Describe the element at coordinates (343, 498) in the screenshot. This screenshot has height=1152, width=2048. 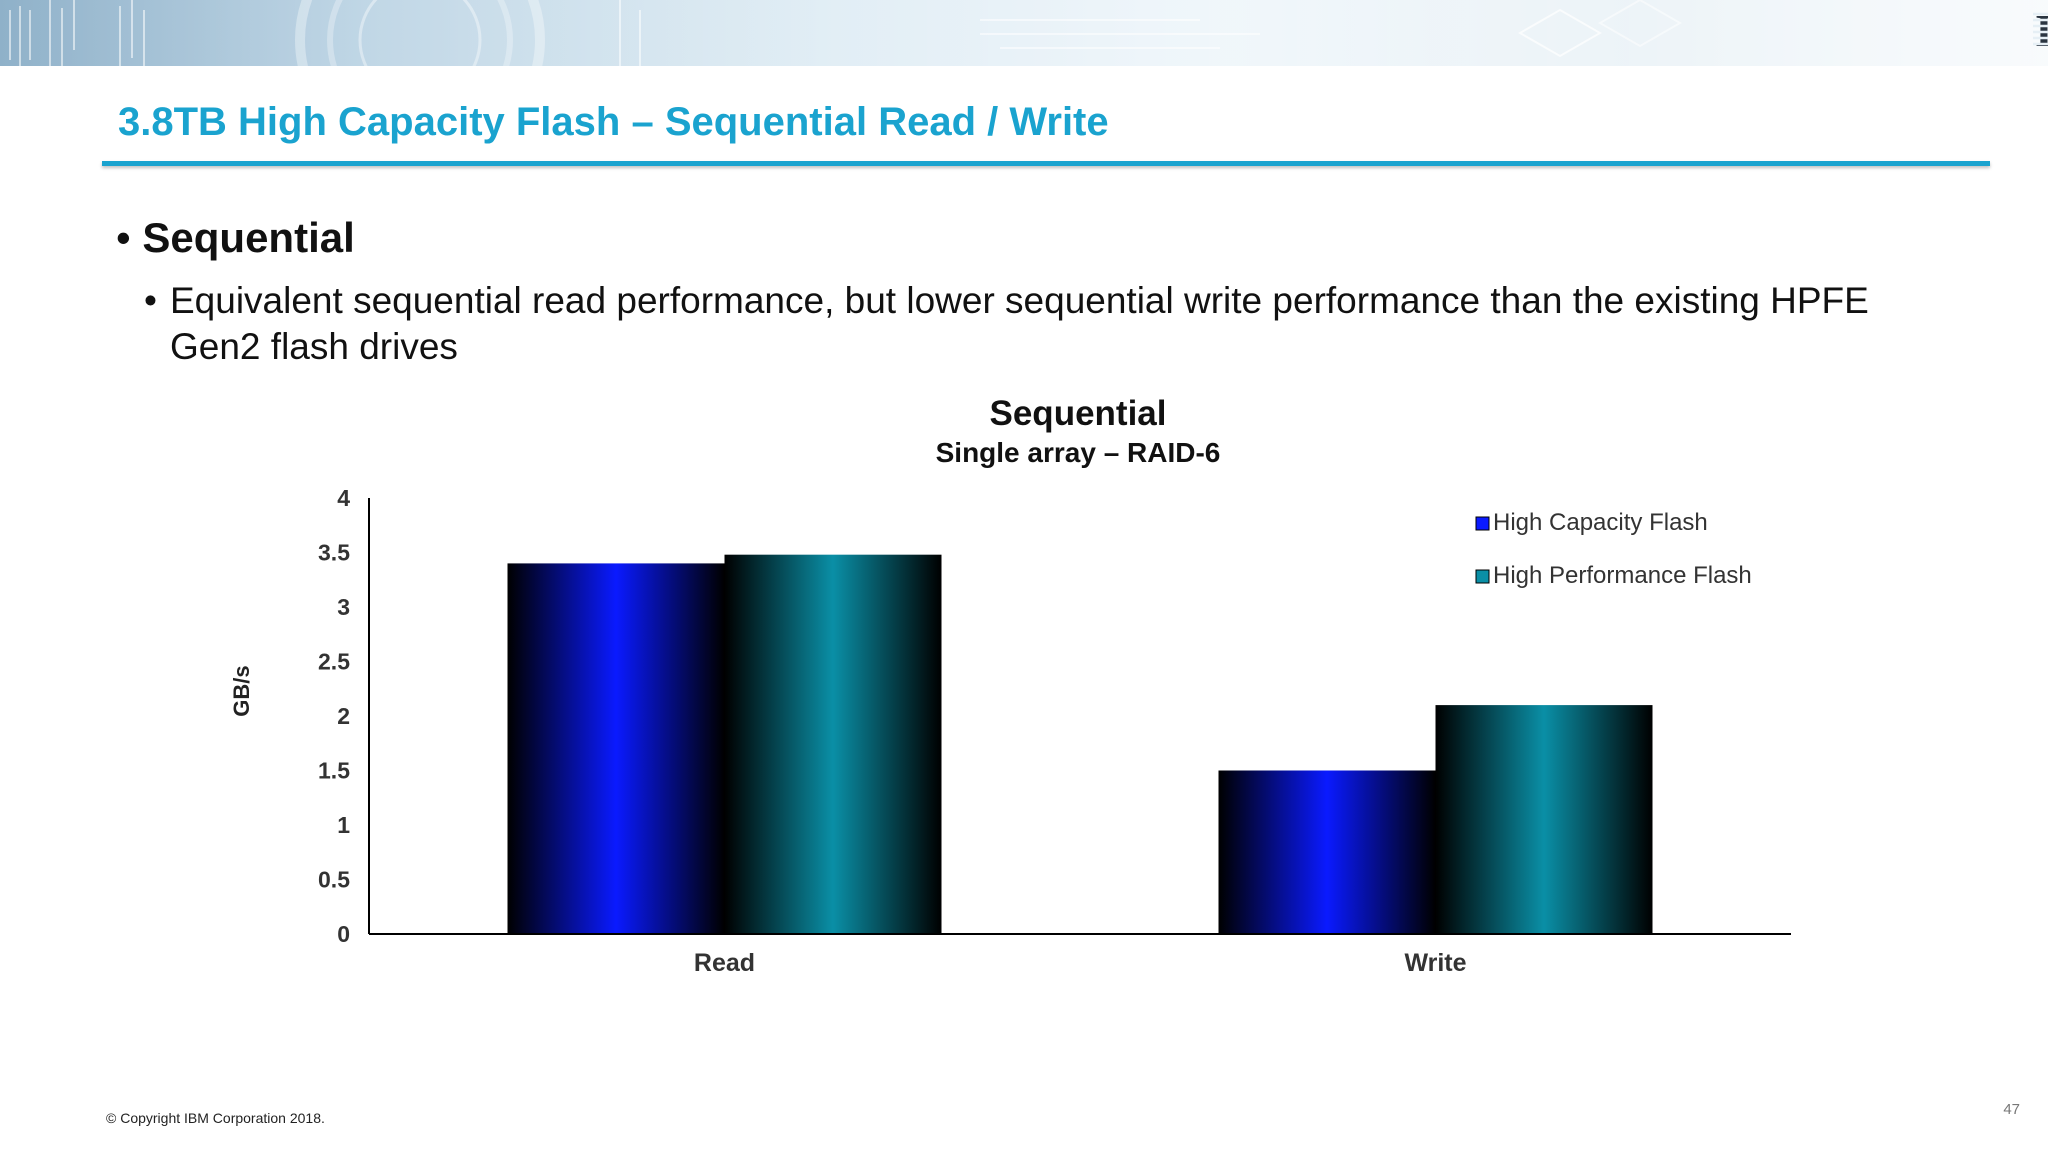
I see `y-tick-label: 4` at that location.